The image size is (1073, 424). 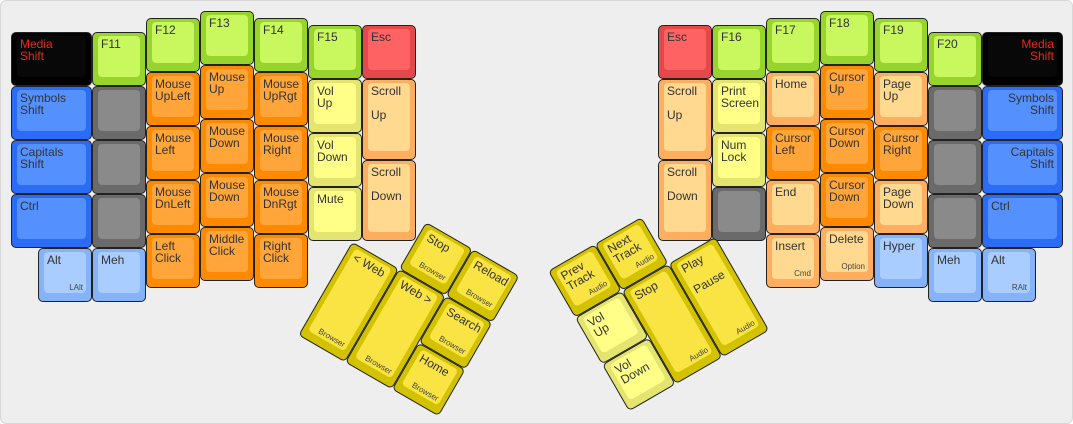 I want to click on key-label: Page Up, so click(x=897, y=90).